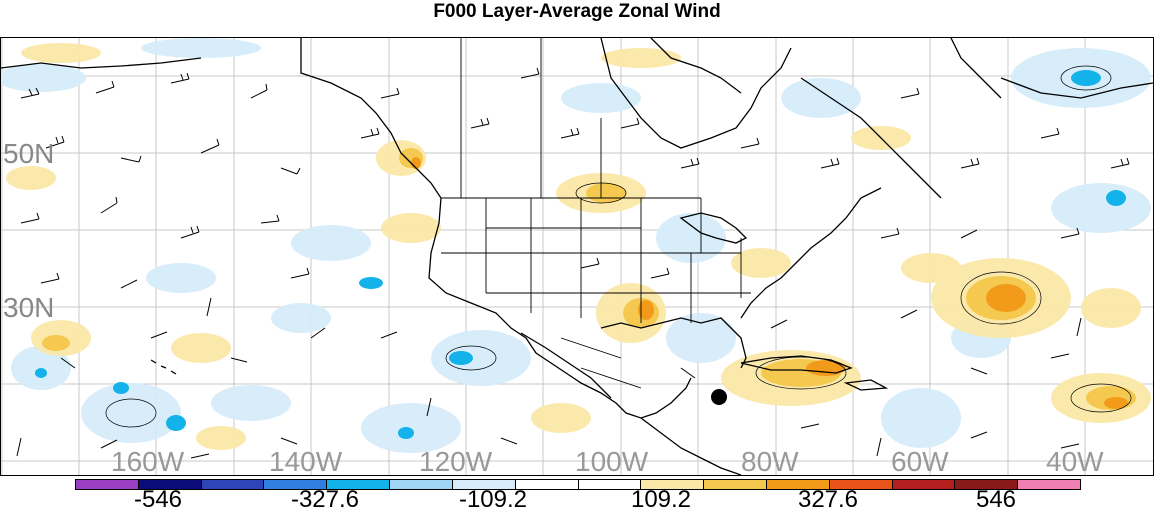 The height and width of the screenshot is (514, 1154). Describe the element at coordinates (661, 499) in the screenshot. I see `colorbar-label: 109.2` at that location.